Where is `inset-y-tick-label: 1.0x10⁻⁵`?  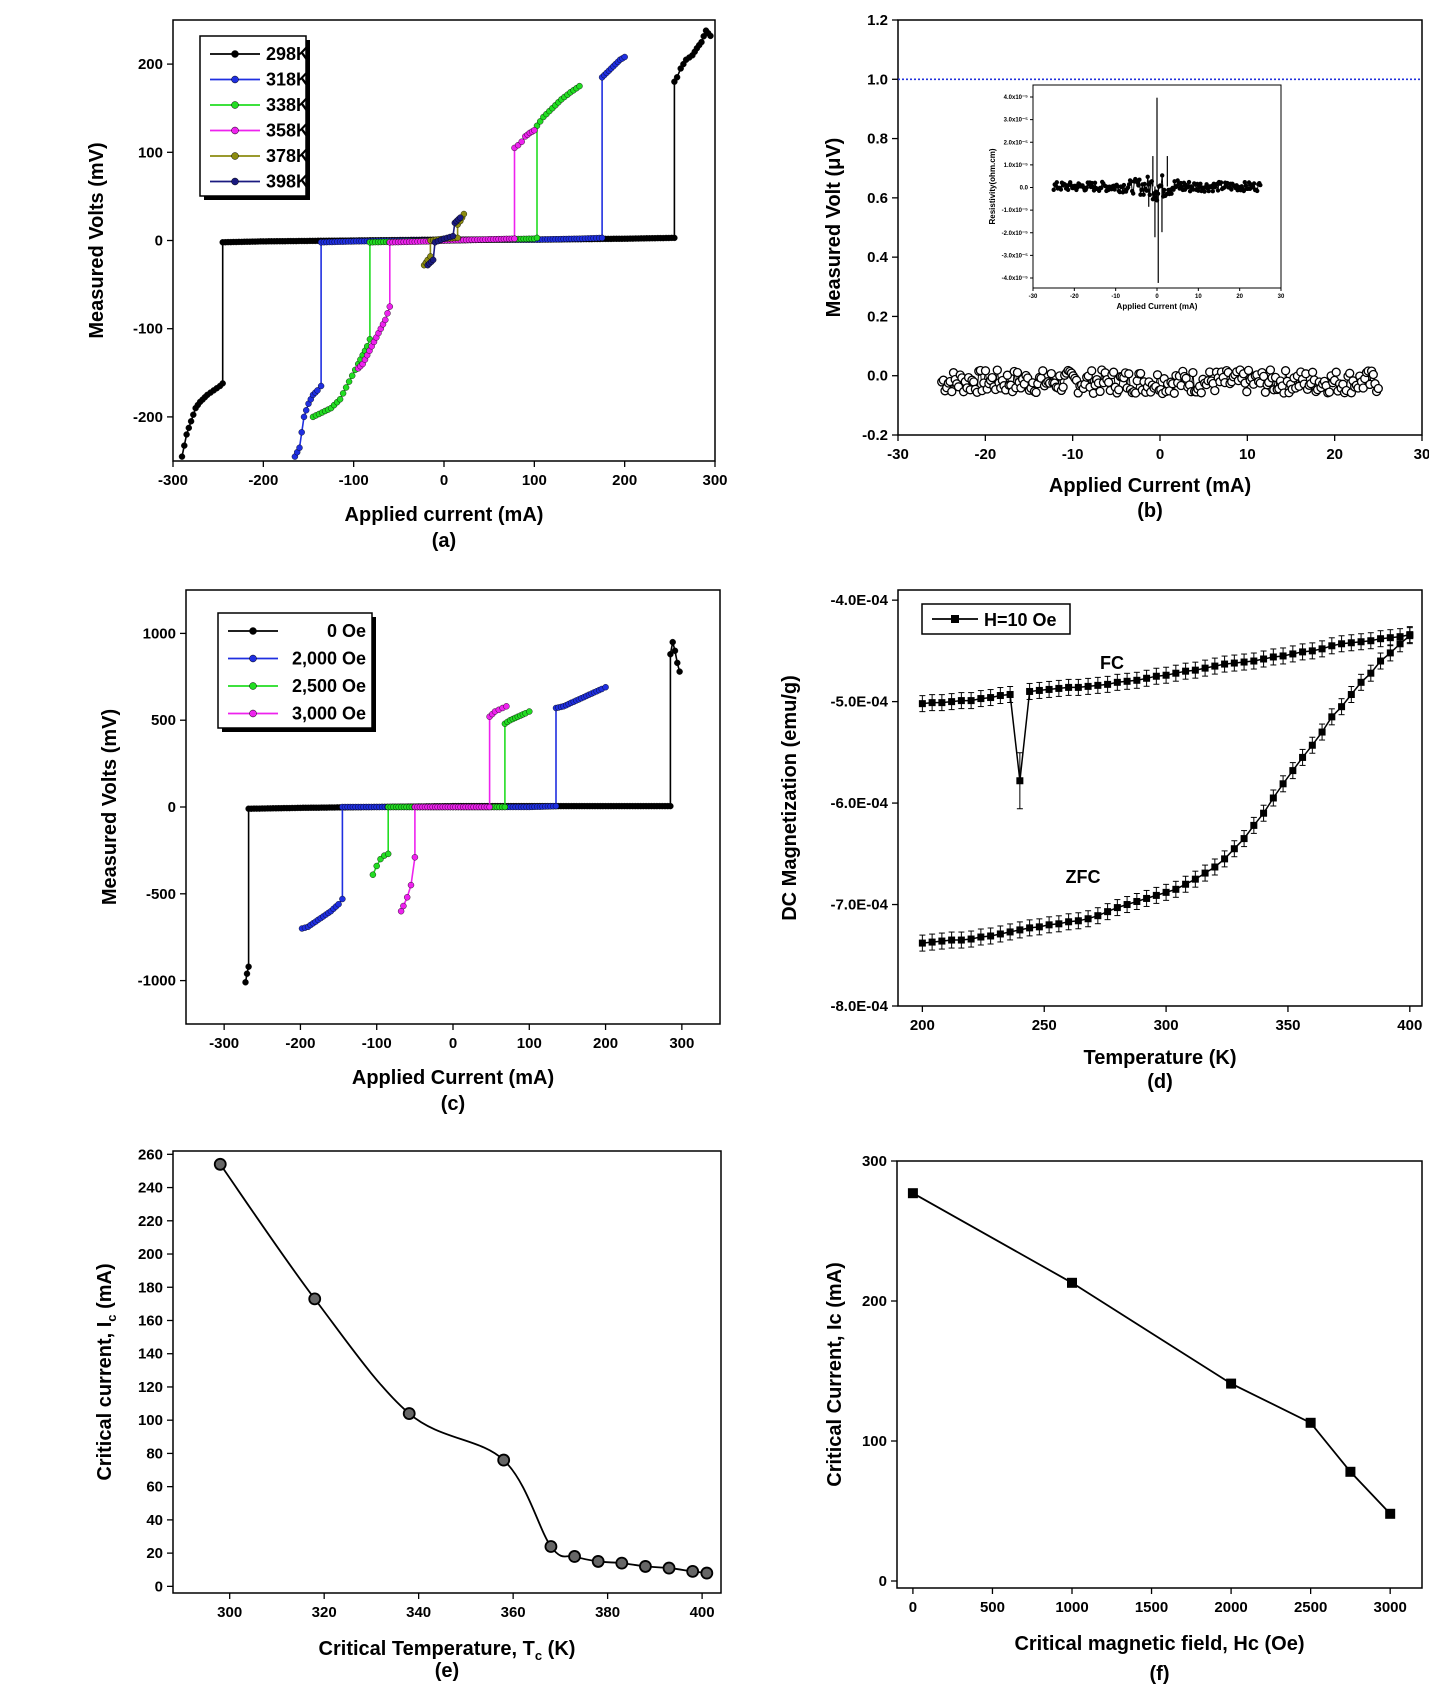
inset-y-tick-label: 1.0x10⁻⁵ is located at coordinates (1016, 166).